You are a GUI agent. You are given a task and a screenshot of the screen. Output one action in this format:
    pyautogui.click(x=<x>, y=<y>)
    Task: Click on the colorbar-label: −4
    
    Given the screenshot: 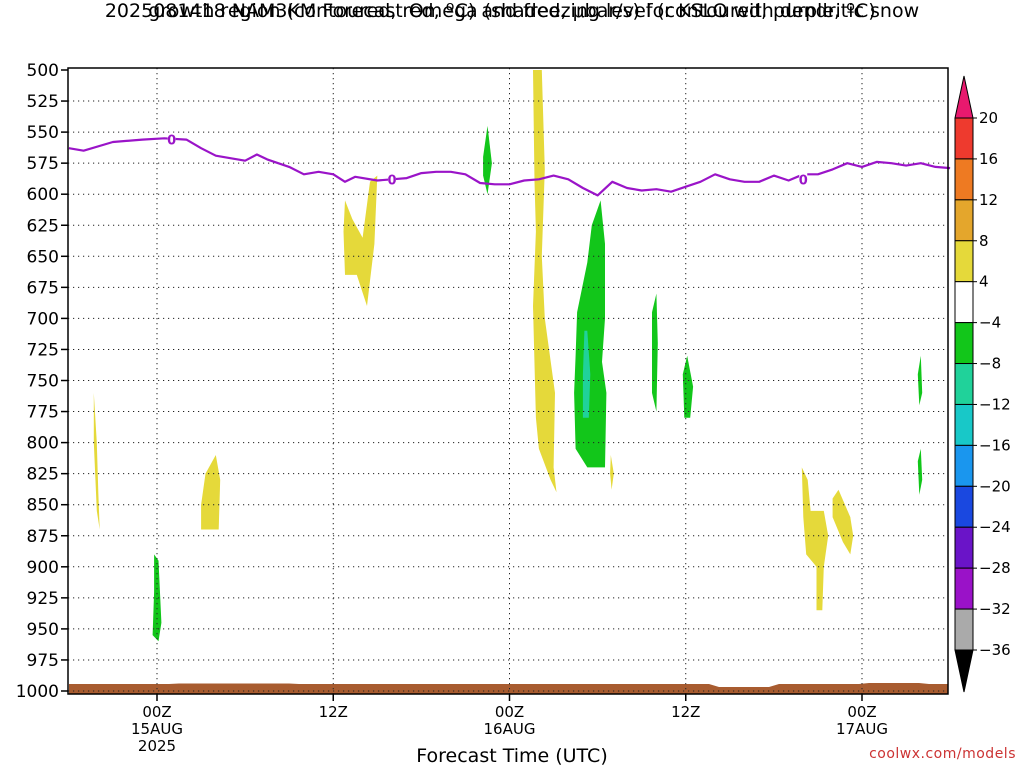 What is the action you would take?
    pyautogui.click(x=990, y=323)
    